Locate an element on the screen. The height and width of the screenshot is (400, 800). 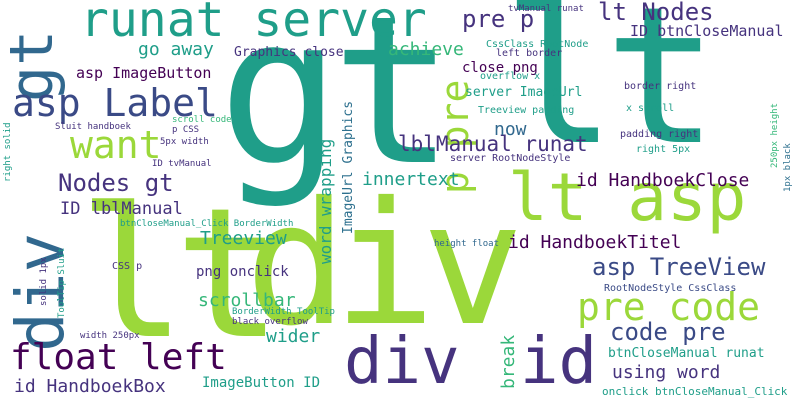
cloud-word: server ImageUrl is located at coordinates (524, 92).